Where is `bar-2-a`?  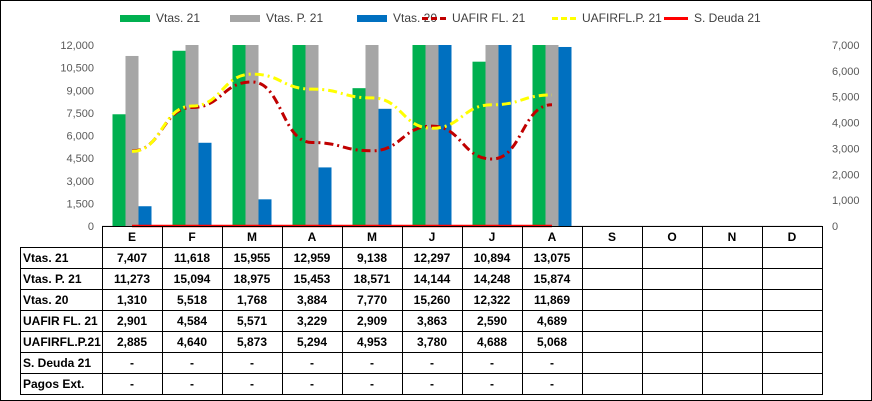
bar-2-a is located at coordinates (552, 135).